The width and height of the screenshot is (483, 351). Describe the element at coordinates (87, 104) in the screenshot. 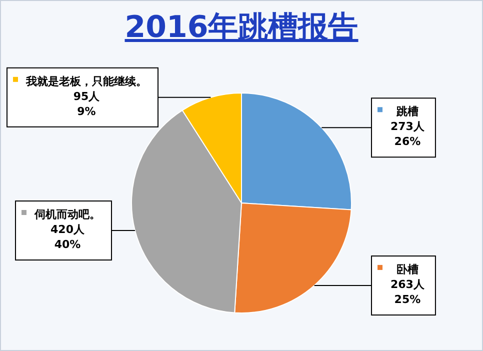

I see `data-label: 95人 9%` at that location.